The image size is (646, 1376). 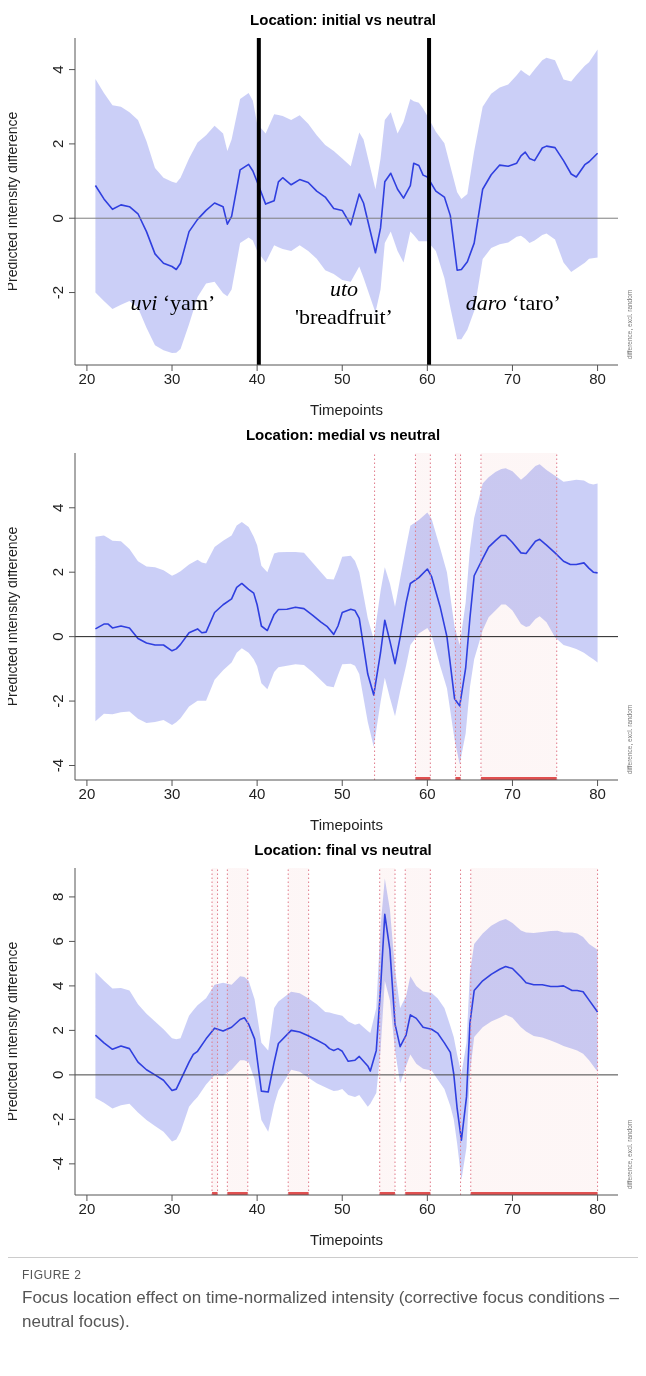 I want to click on annotation: uvi ‘yam’, so click(x=173, y=302).